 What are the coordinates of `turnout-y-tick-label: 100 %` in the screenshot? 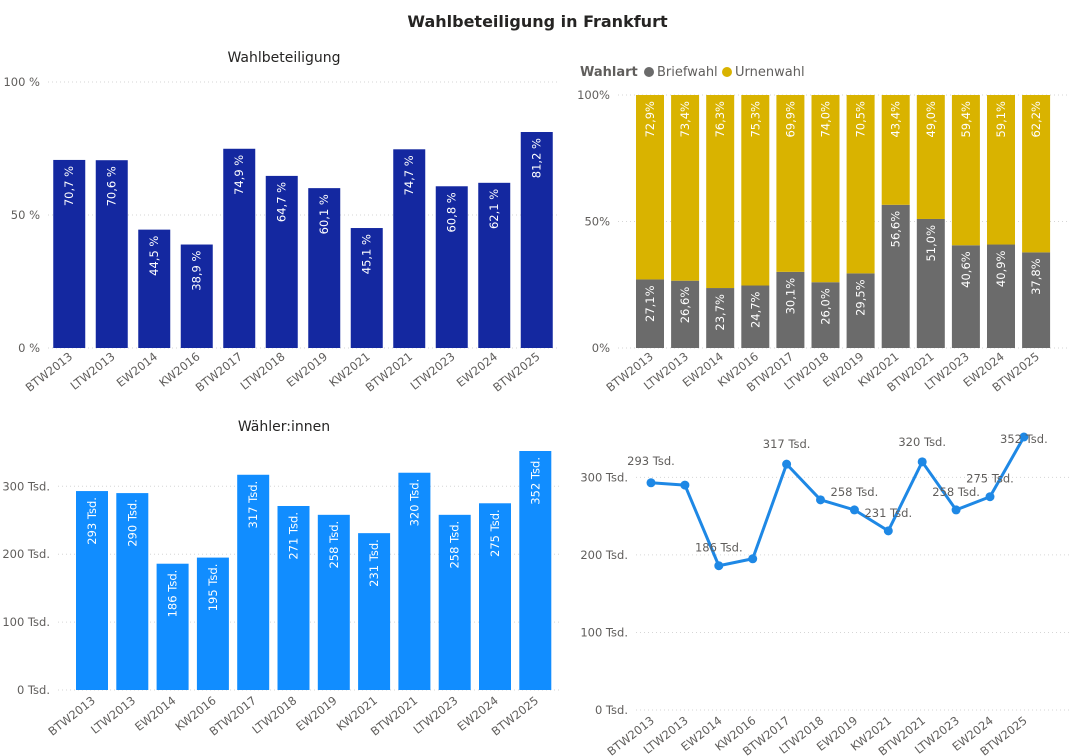 It's located at (21, 82).